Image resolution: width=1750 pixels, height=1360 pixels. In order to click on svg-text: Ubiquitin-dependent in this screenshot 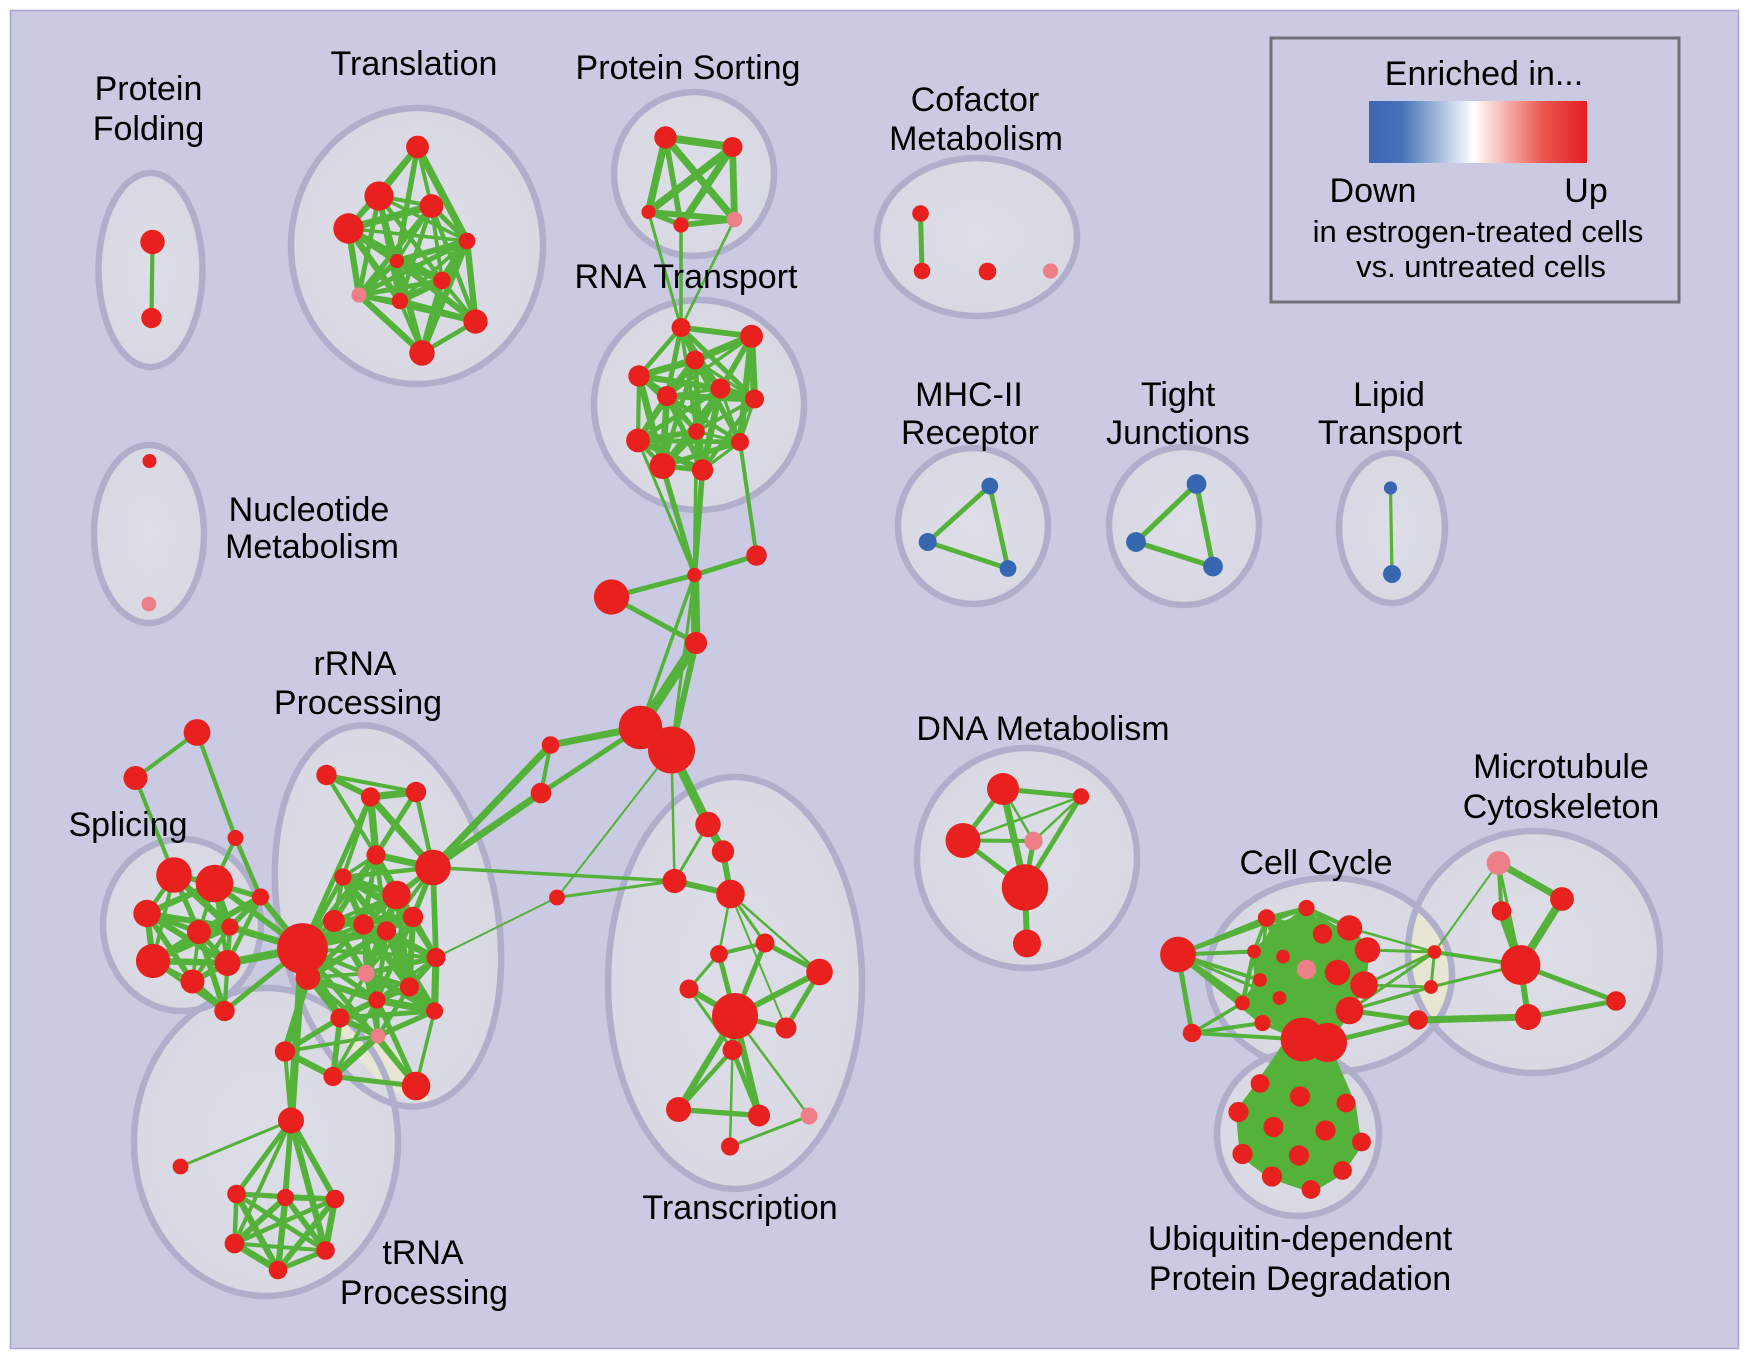, I will do `click(1300, 1239)`.